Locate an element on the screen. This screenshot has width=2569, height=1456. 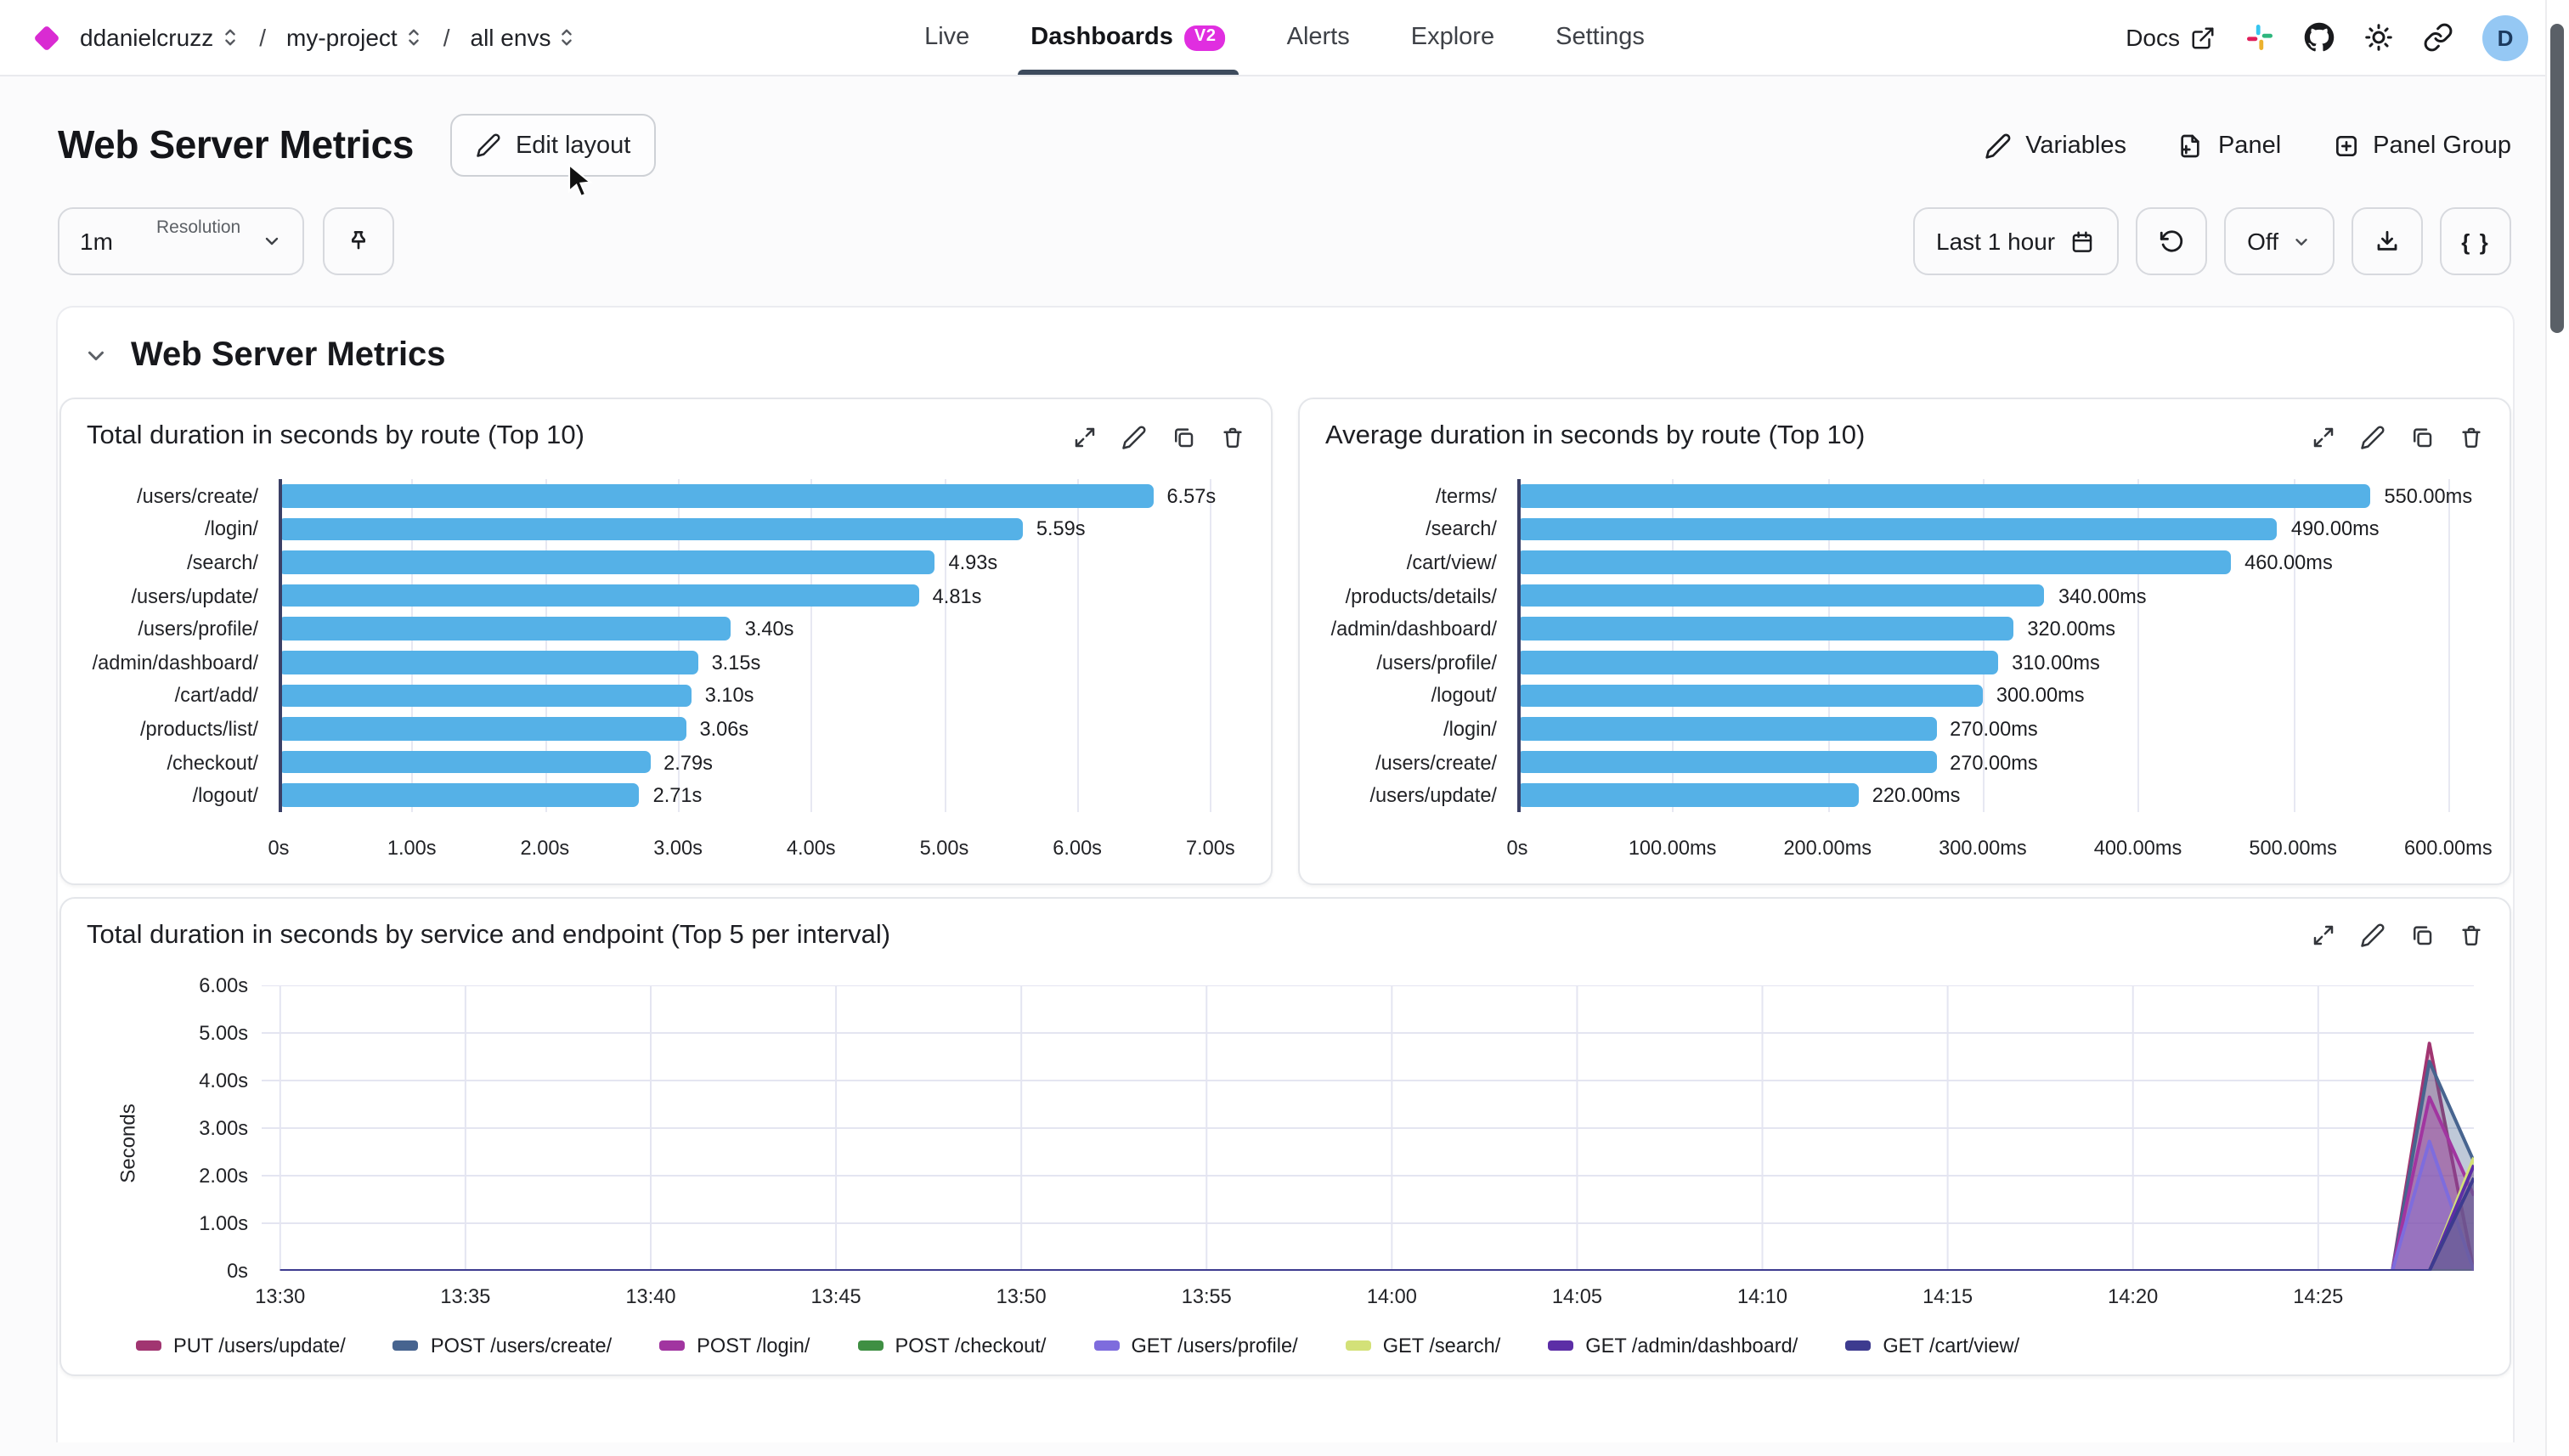
edit-layout-button: Edit layout is located at coordinates (554, 146).